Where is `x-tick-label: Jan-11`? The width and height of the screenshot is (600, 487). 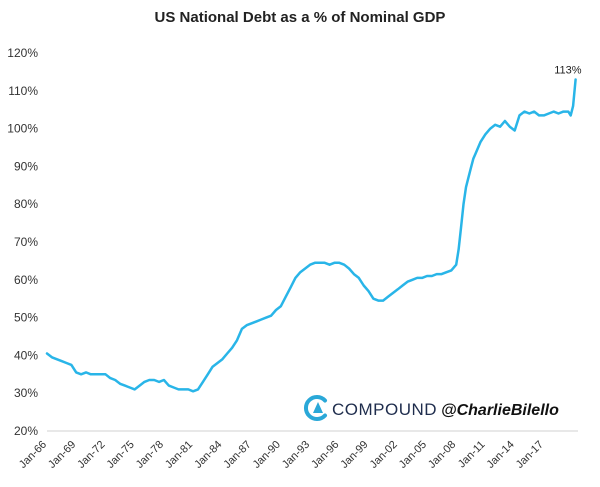
x-tick-label: Jan-11 is located at coordinates (472, 455).